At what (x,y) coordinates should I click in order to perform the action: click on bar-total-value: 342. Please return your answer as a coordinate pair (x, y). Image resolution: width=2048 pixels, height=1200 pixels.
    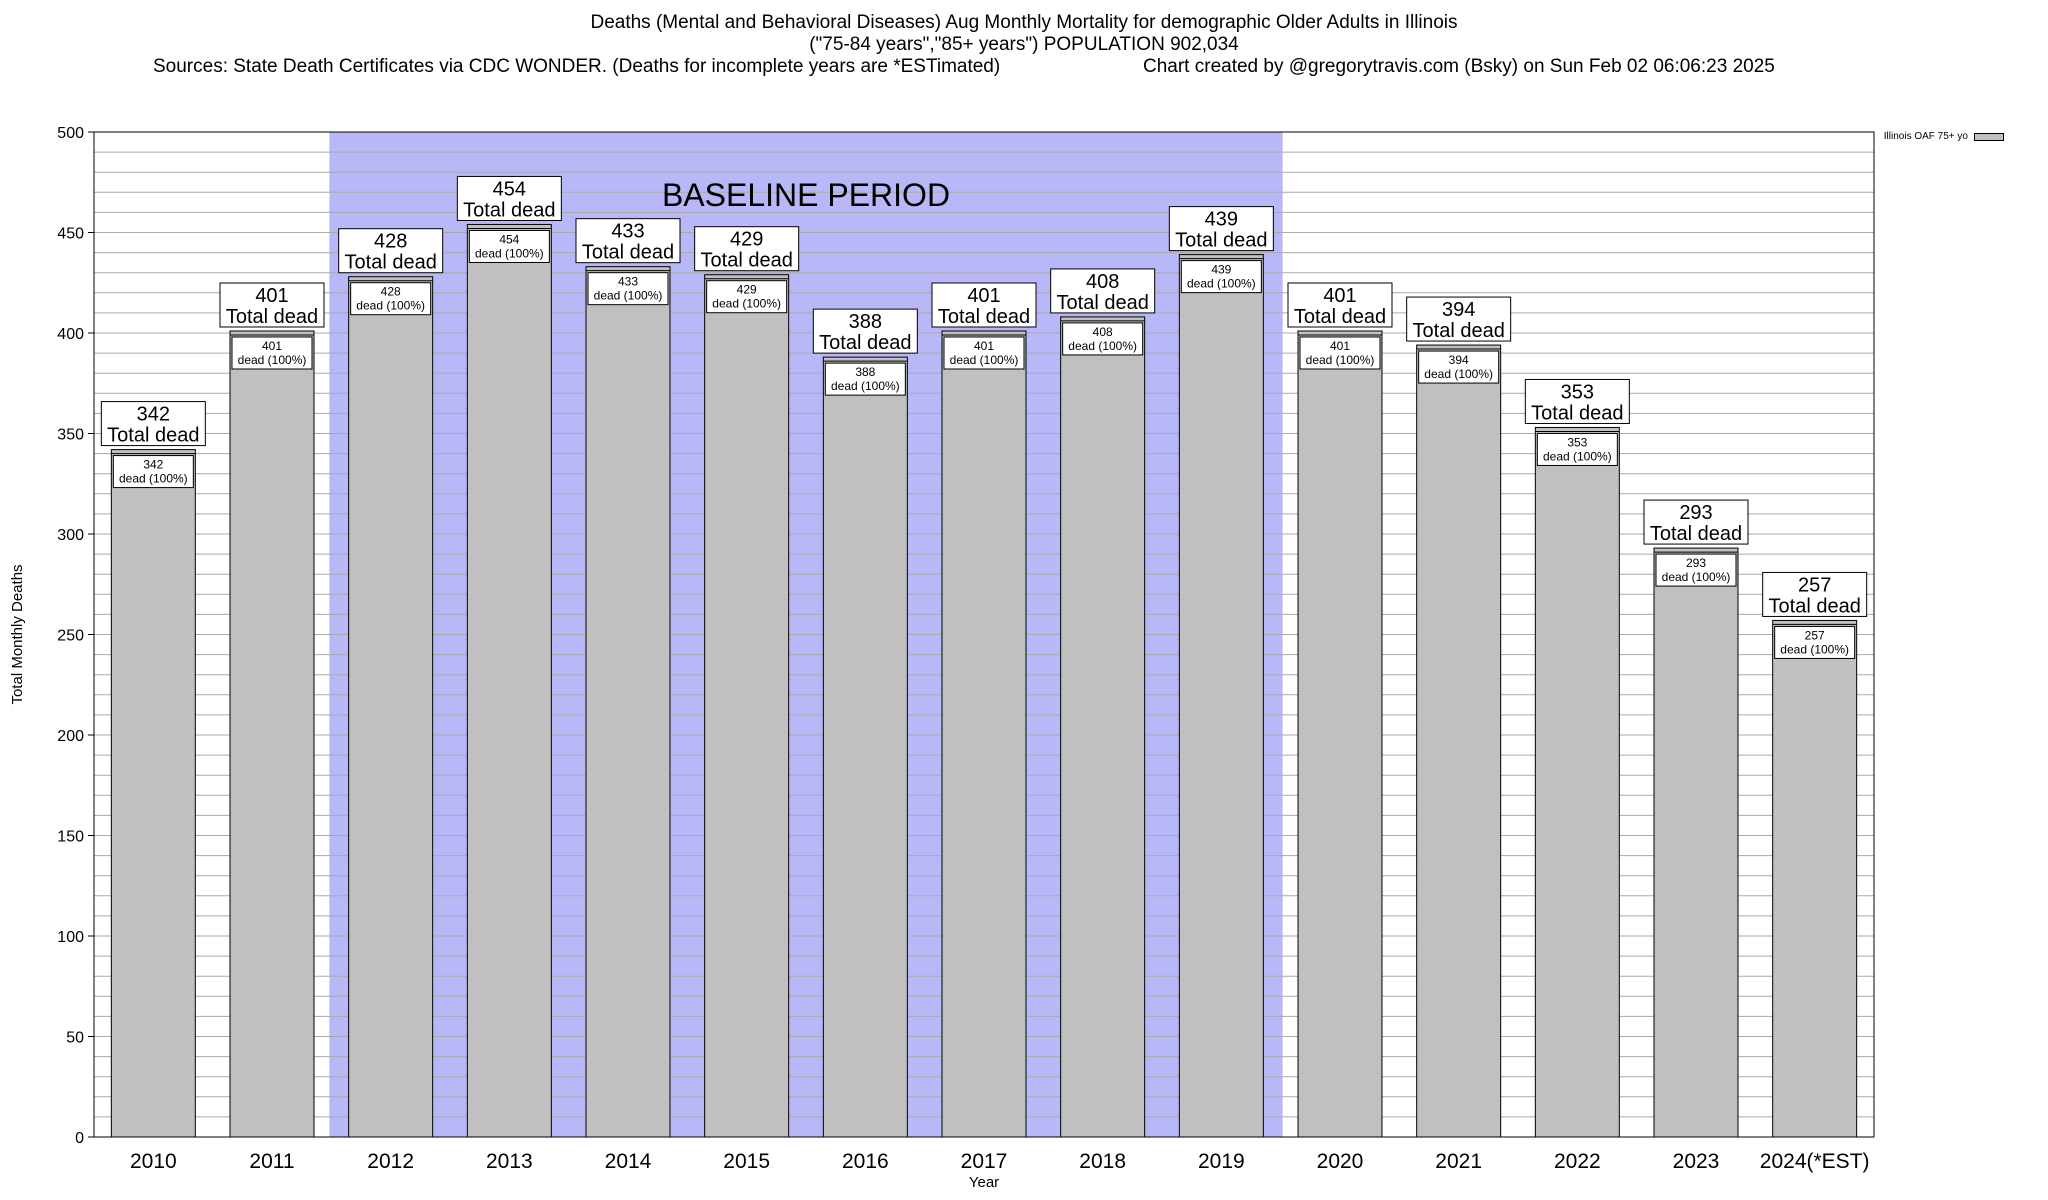
    Looking at the image, I should click on (153, 415).